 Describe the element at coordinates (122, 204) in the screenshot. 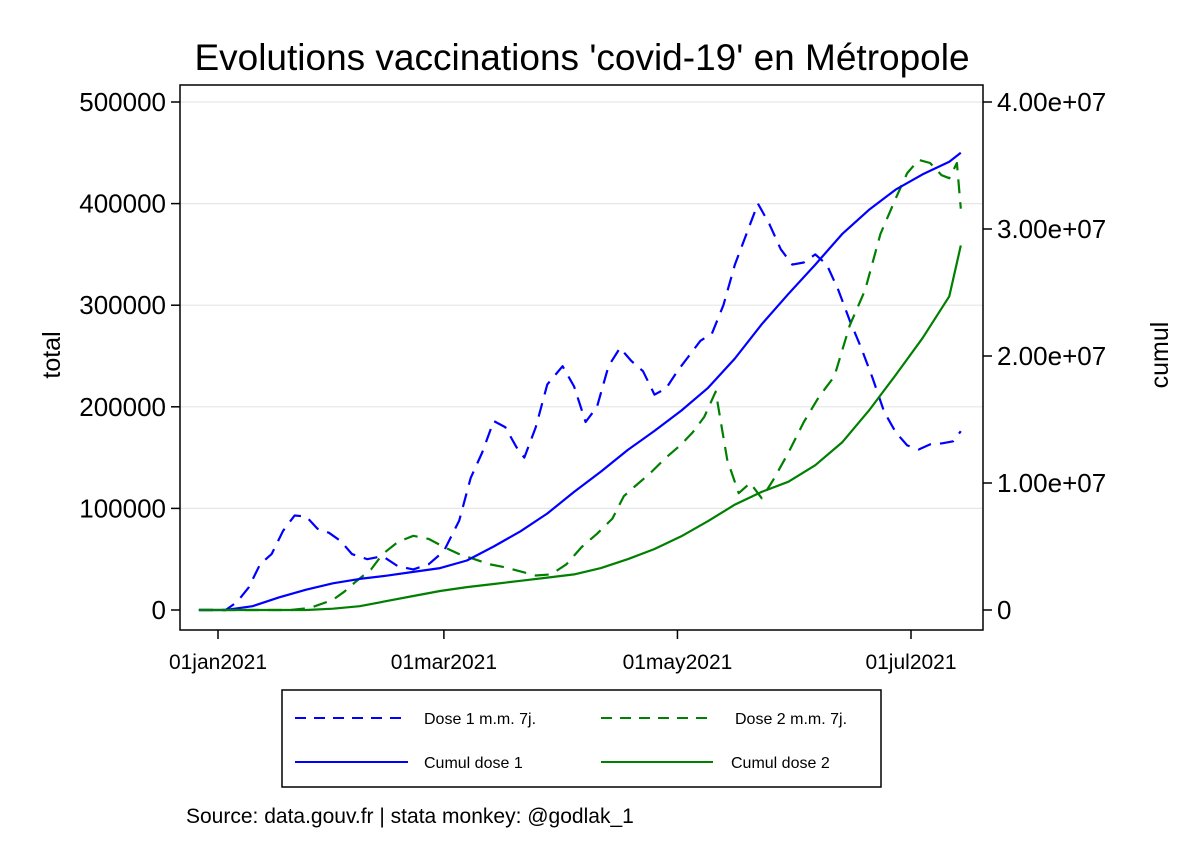

I see `y-left-tick-label-4: 400000` at that location.